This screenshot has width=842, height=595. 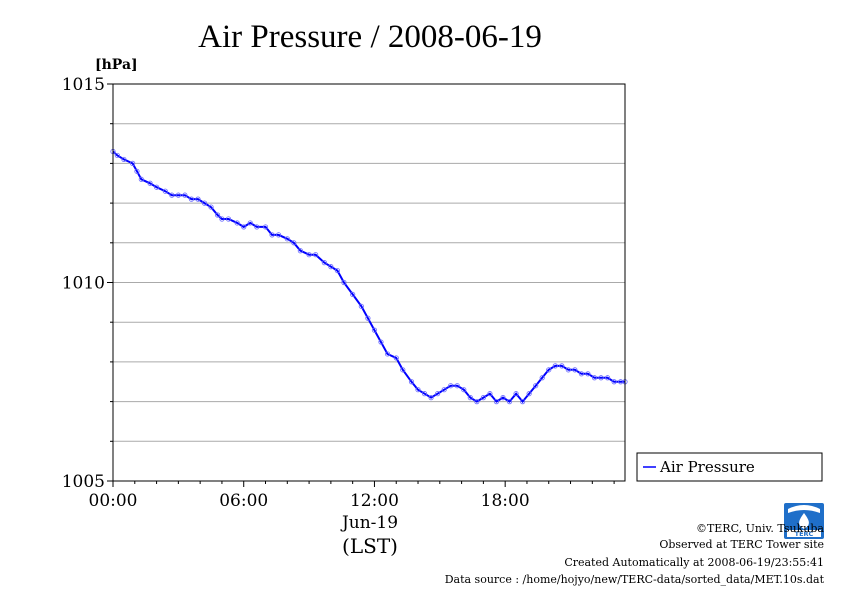 What do you see at coordinates (83, 284) in the screenshot?
I see `y-tick-label: 1010` at bounding box center [83, 284].